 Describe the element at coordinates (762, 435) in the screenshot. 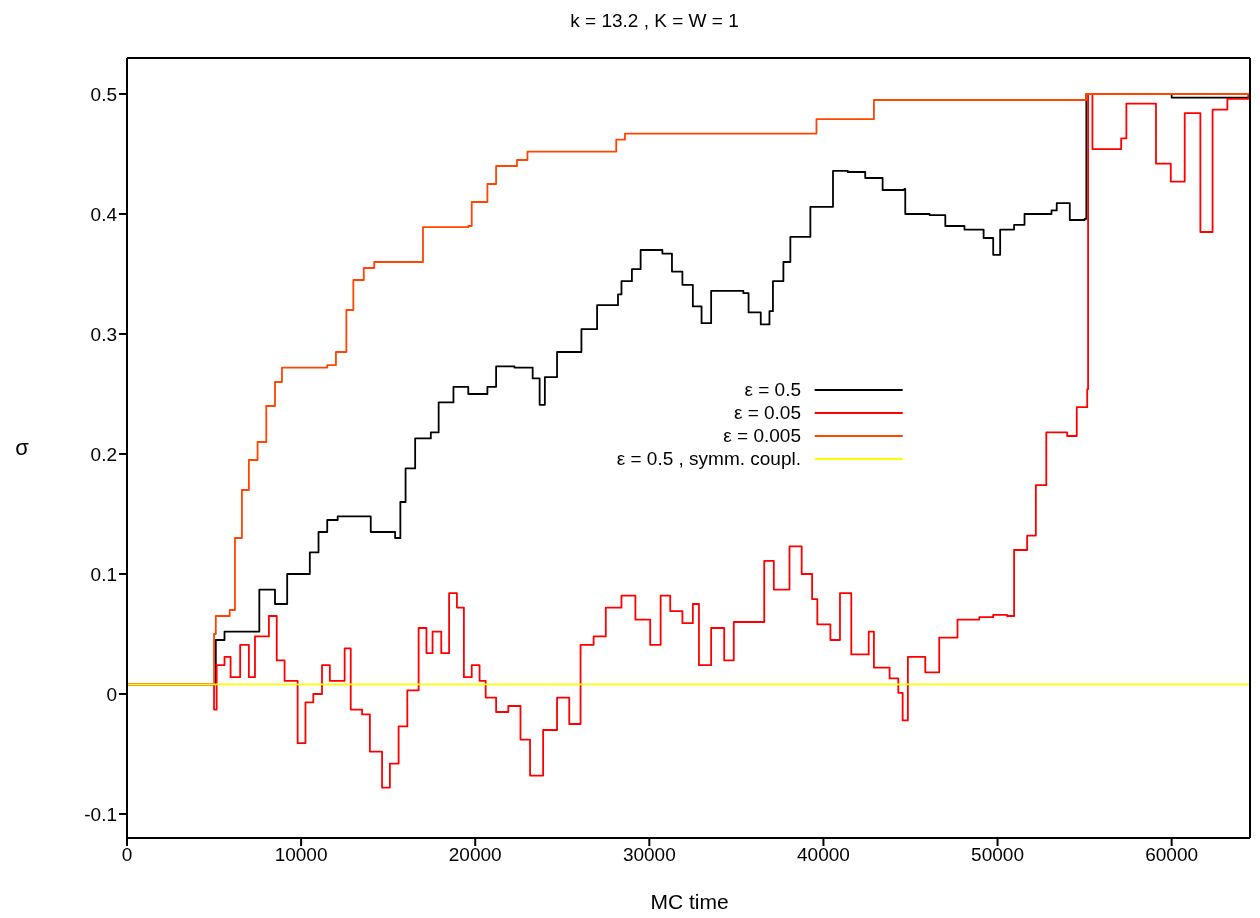

I see `legend-label: ε = 0.005` at that location.